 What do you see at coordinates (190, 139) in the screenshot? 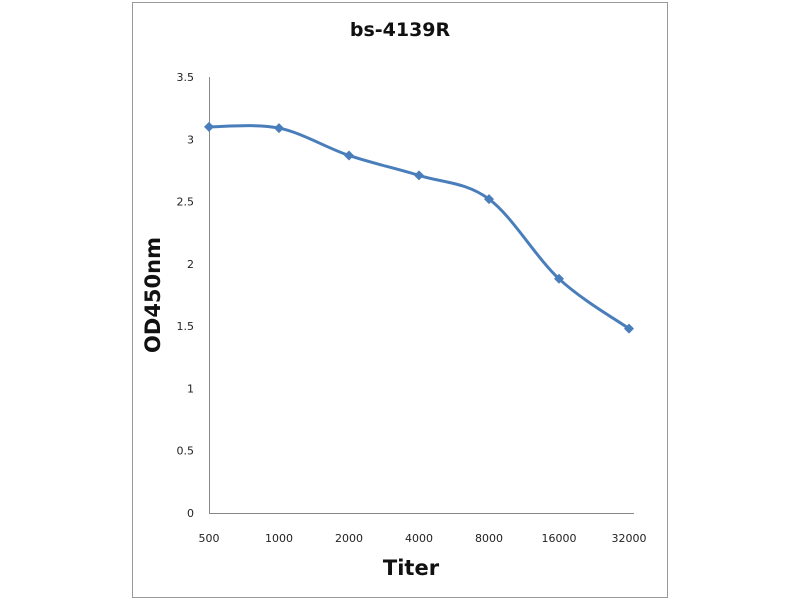
I see `y-tick-label: 3` at bounding box center [190, 139].